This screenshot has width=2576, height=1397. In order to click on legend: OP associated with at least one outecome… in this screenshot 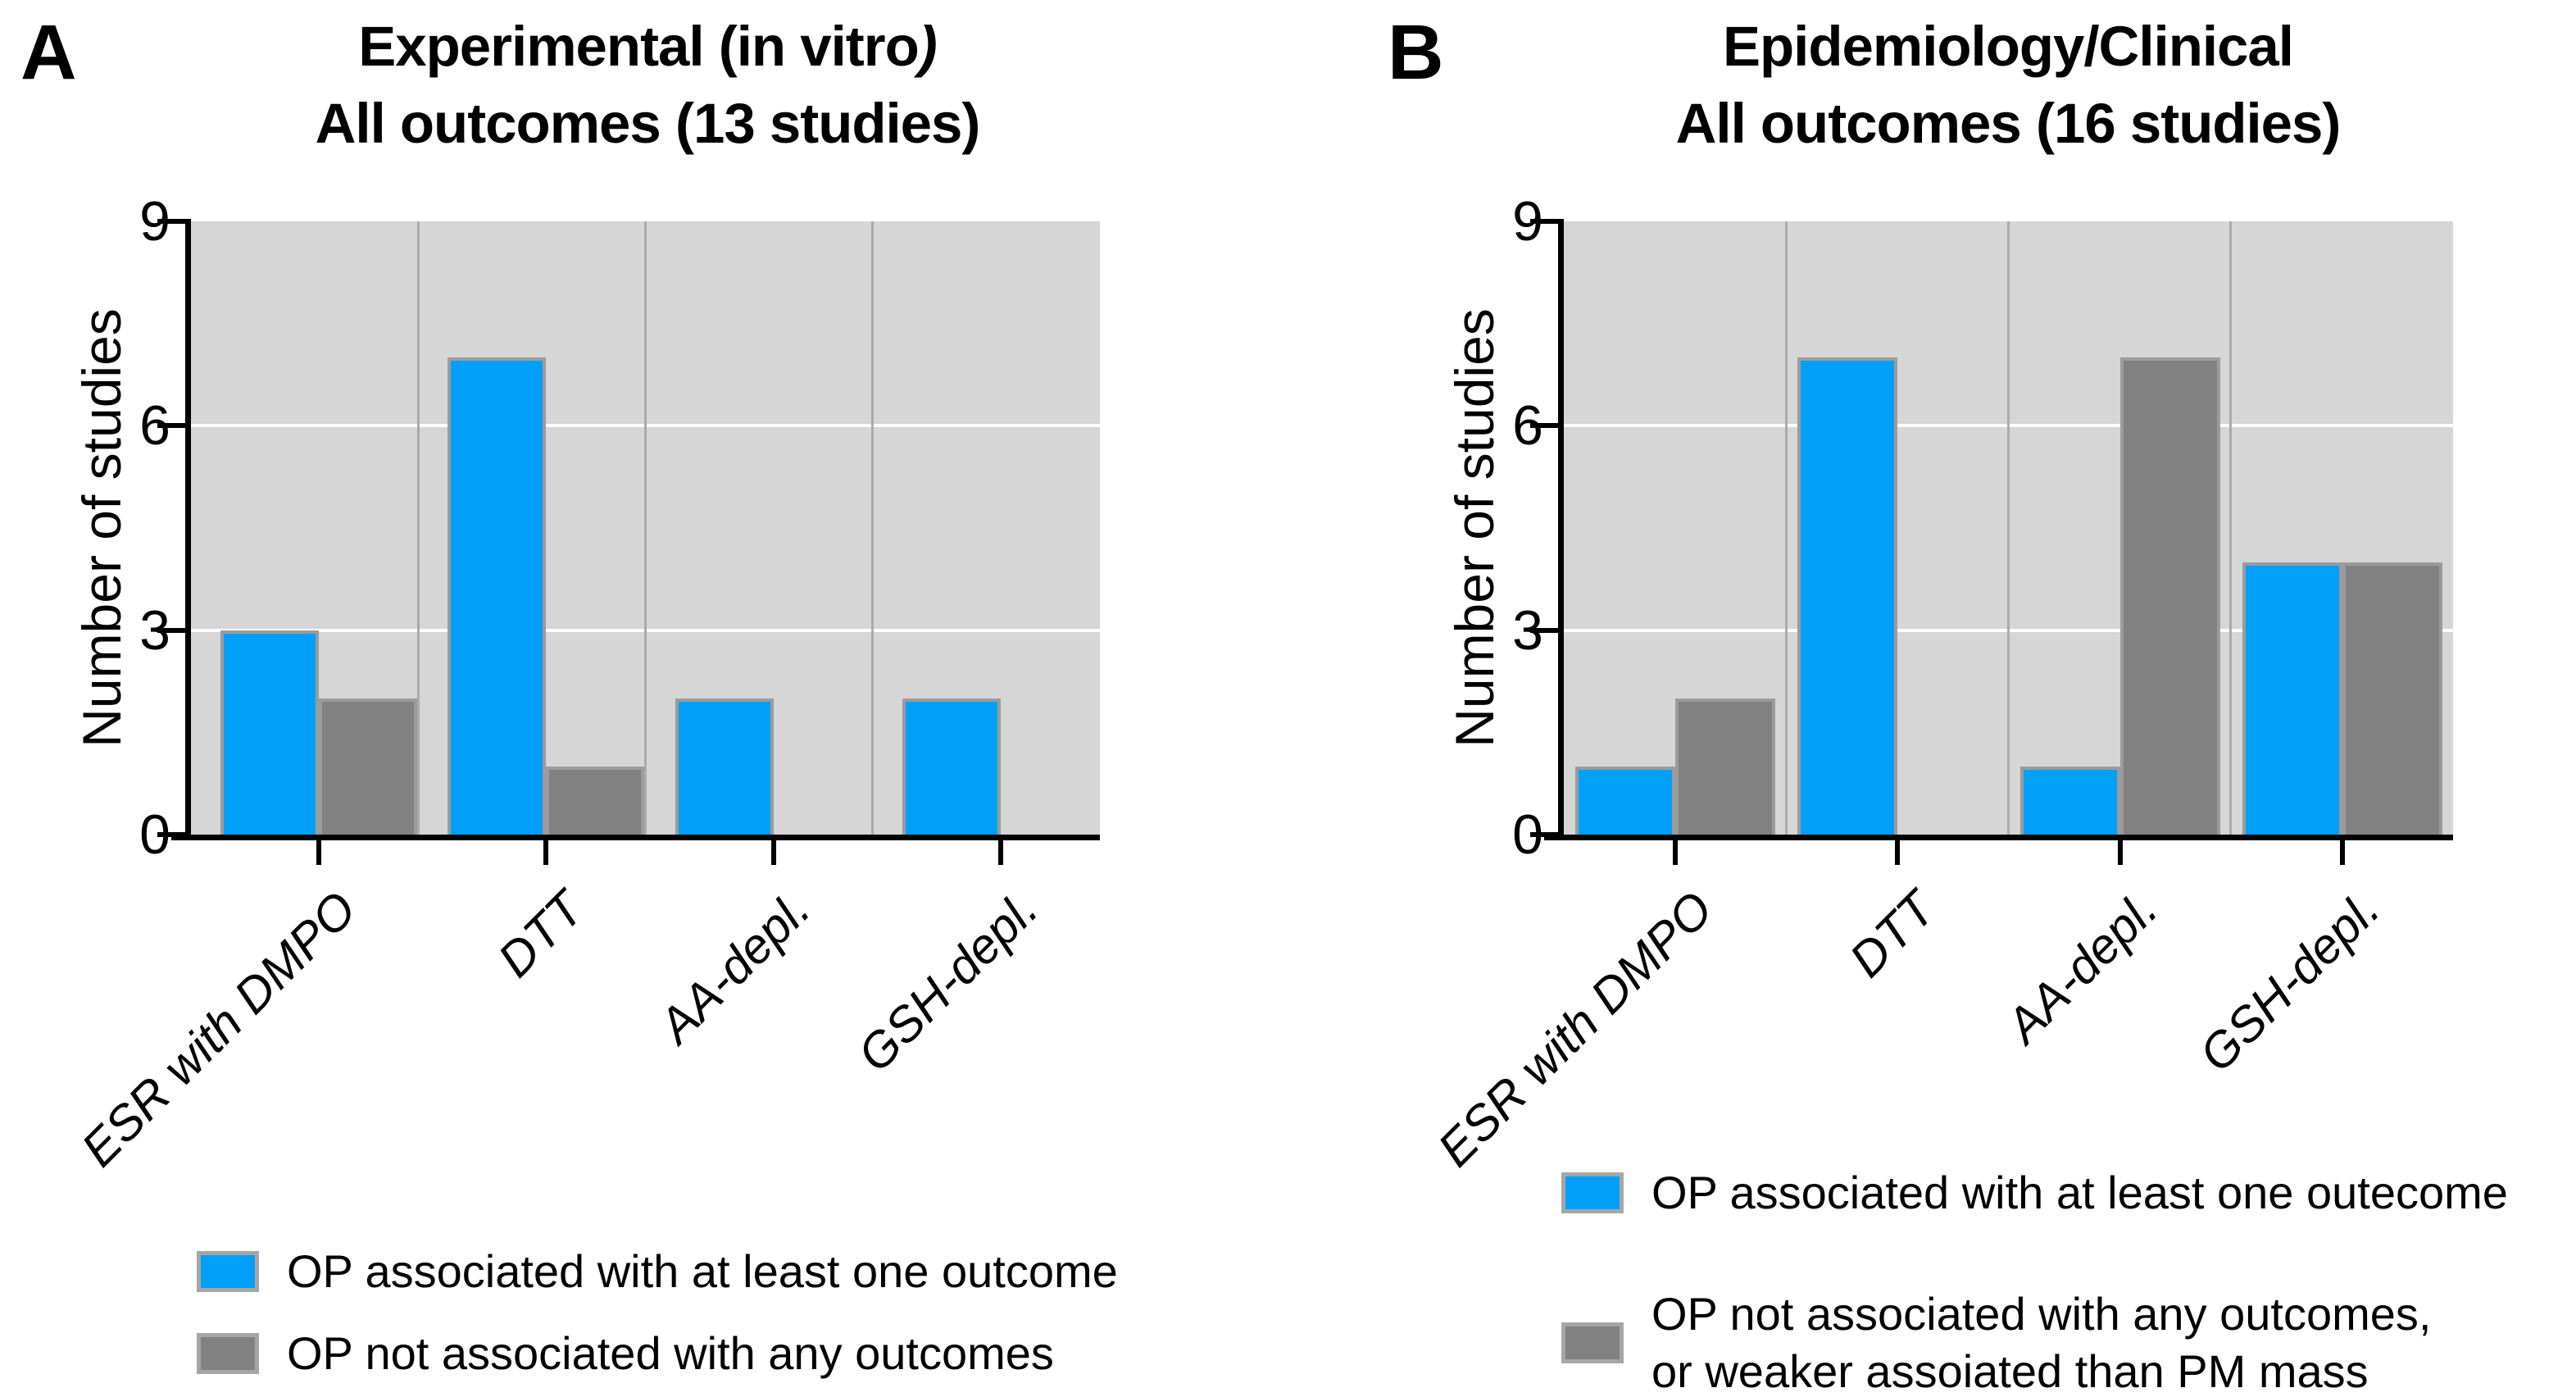, I will do `click(2034, 1280)`.